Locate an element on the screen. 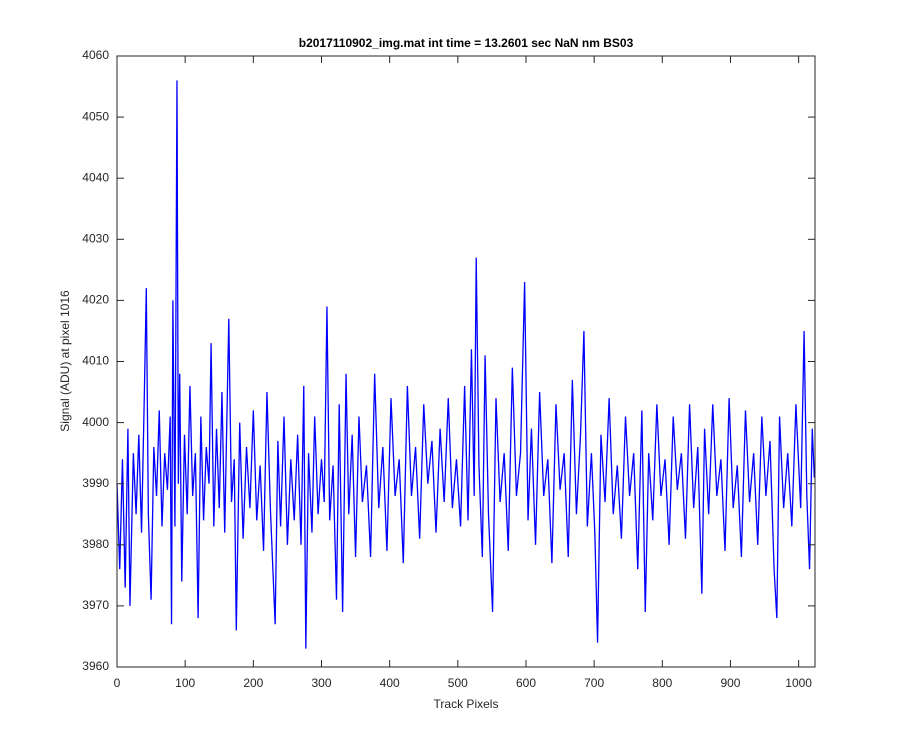 The height and width of the screenshot is (750, 900). x-tick-label: 900 is located at coordinates (730, 683).